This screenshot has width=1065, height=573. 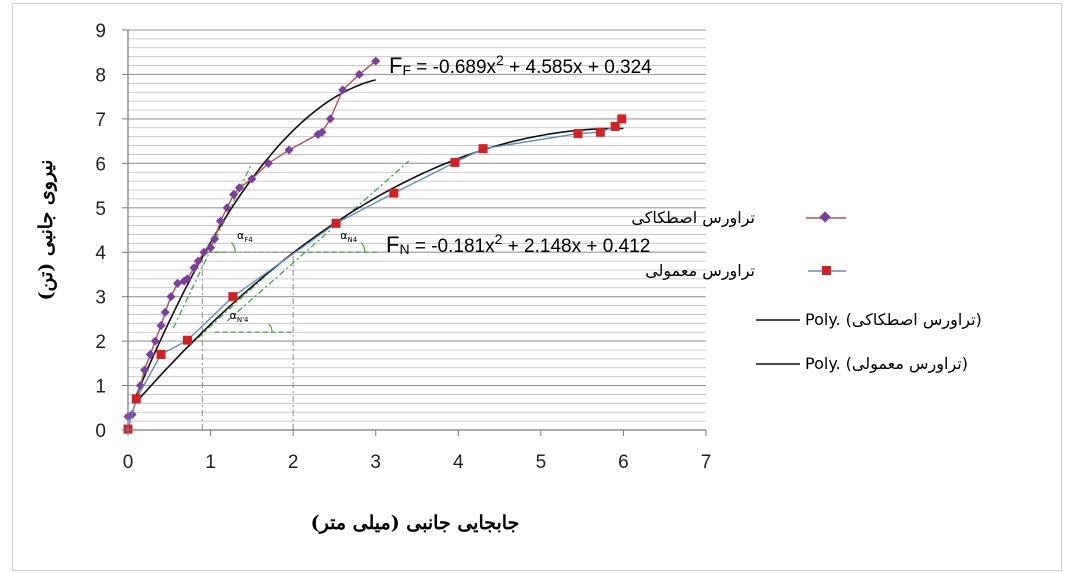 I want to click on x-tick-label: 3, so click(x=375, y=462).